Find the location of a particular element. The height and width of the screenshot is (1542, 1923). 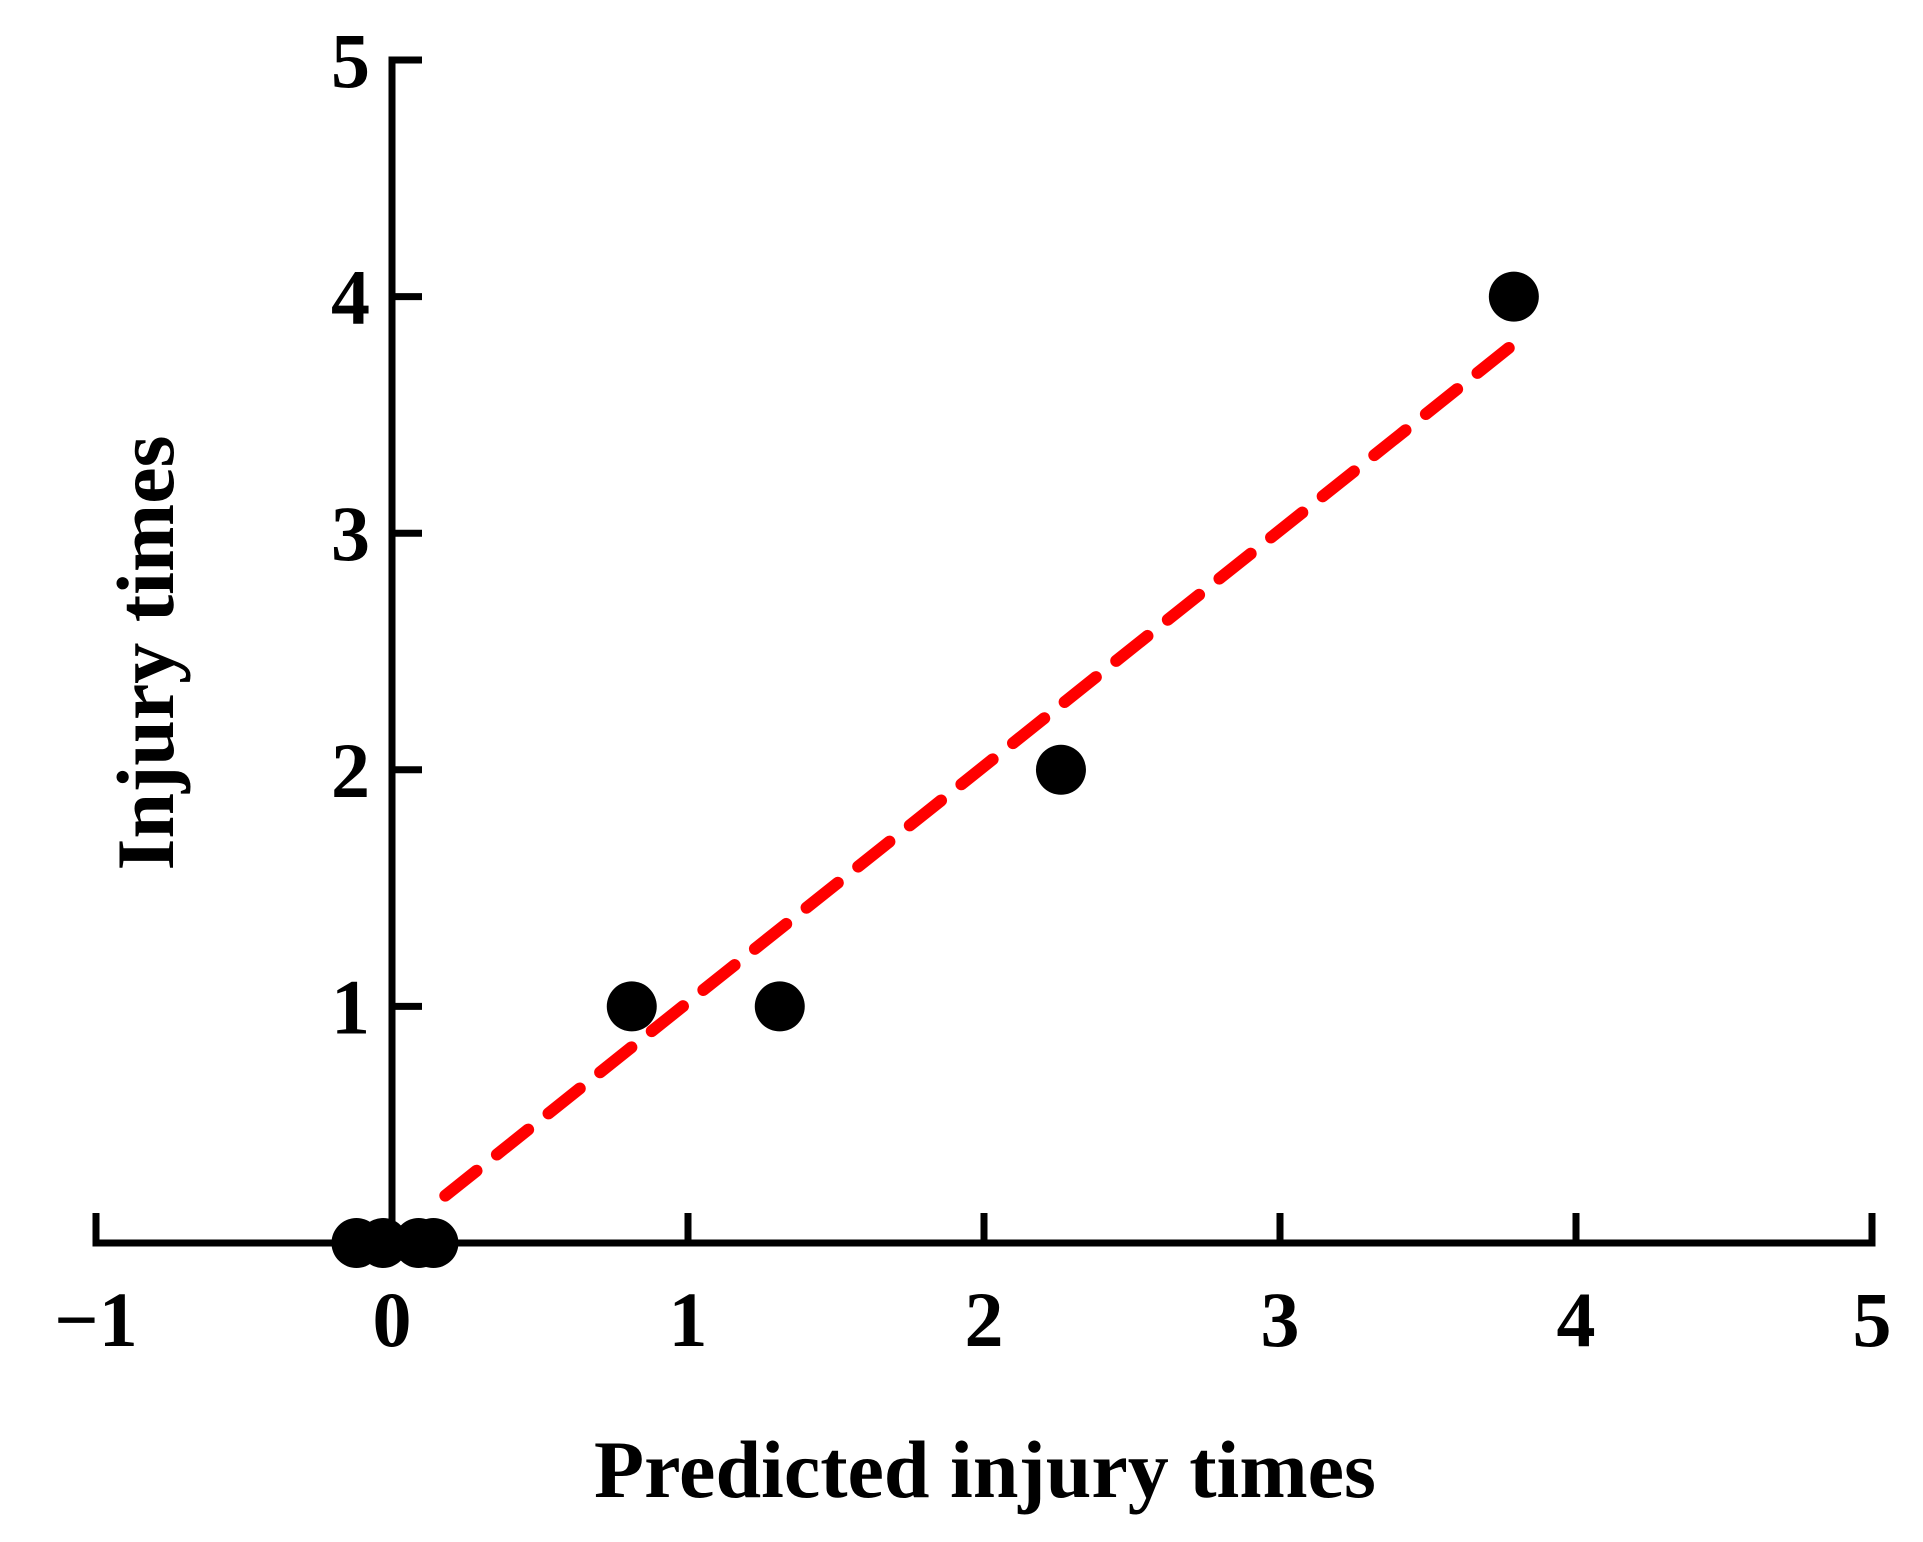

y-tick-label: 4 is located at coordinates (350, 297).